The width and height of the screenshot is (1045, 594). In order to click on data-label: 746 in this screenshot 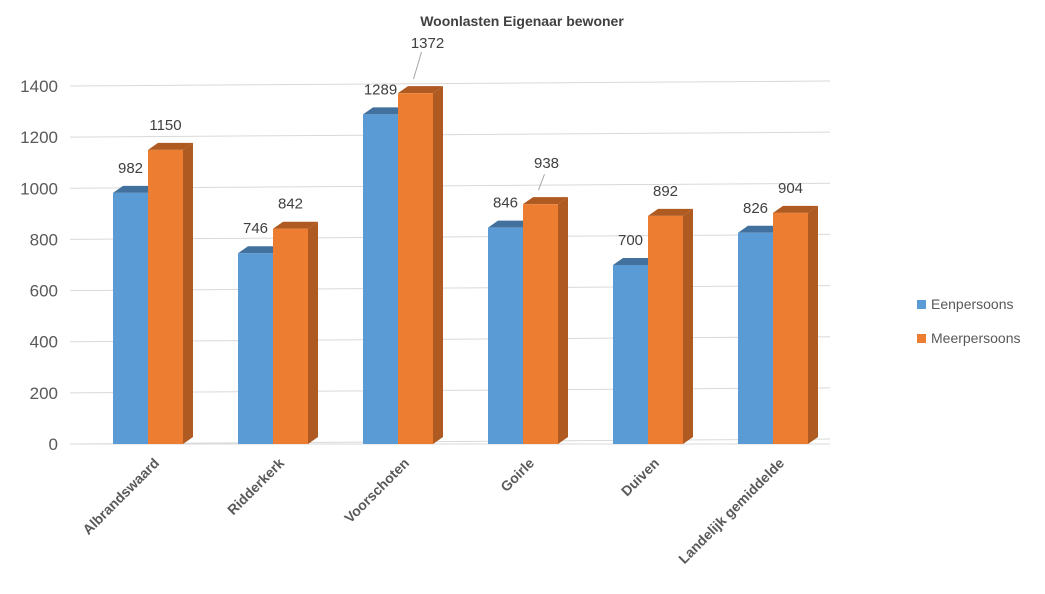, I will do `click(255, 228)`.